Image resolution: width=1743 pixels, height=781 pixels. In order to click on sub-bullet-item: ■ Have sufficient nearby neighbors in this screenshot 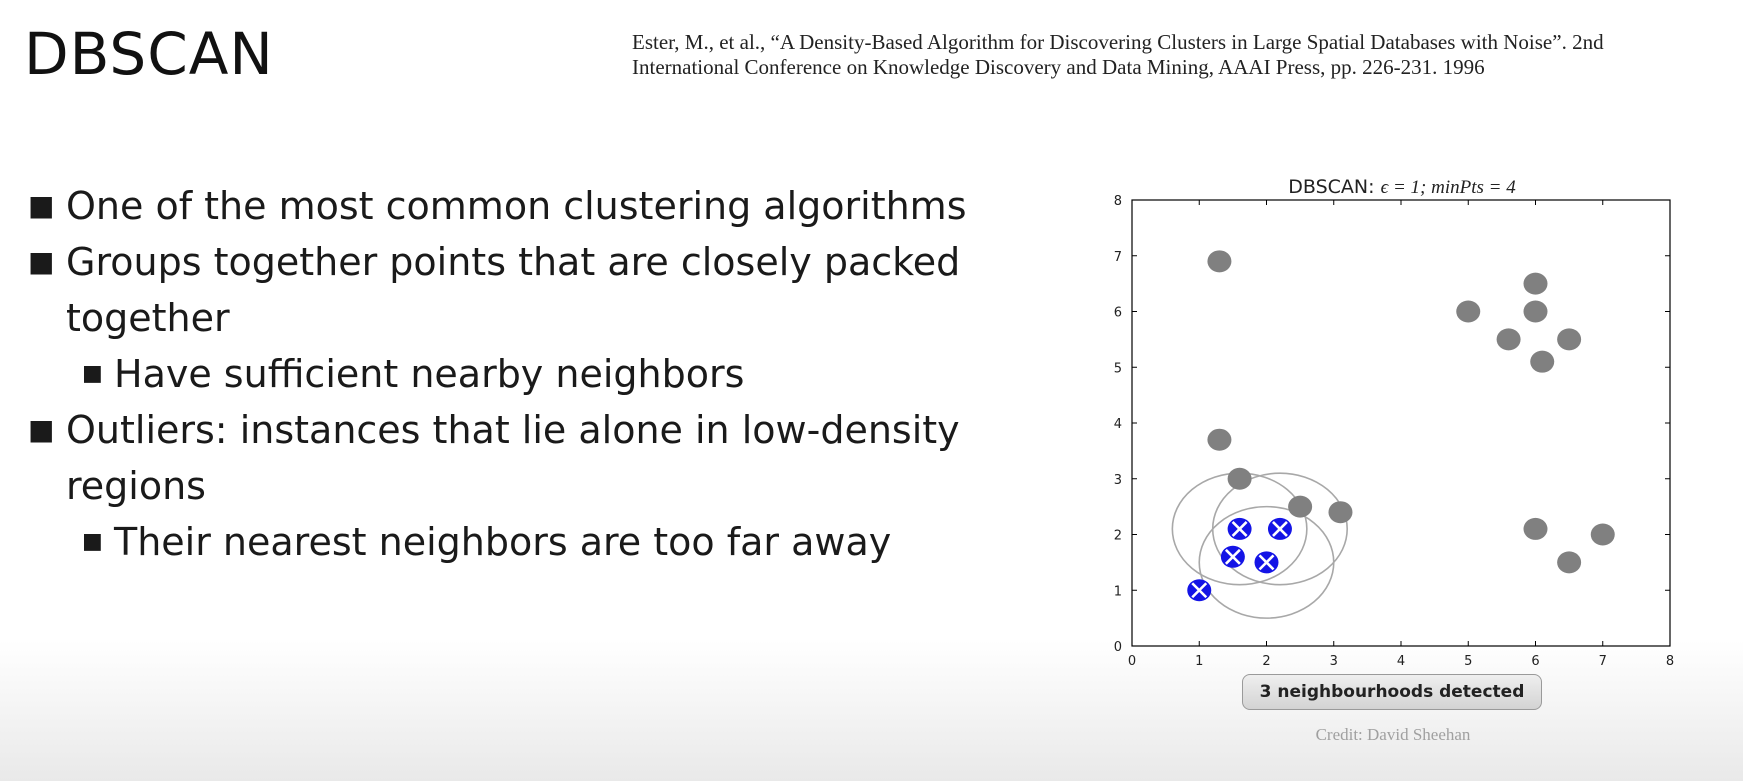, I will do `click(536, 374)`.